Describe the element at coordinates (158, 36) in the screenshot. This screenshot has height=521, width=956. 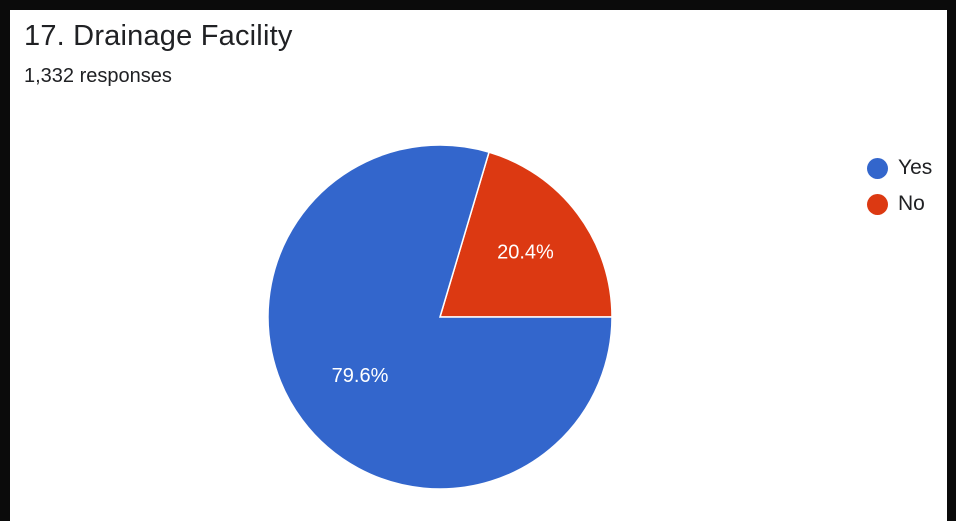
I see `question-title: 17. Drainage Facility` at that location.